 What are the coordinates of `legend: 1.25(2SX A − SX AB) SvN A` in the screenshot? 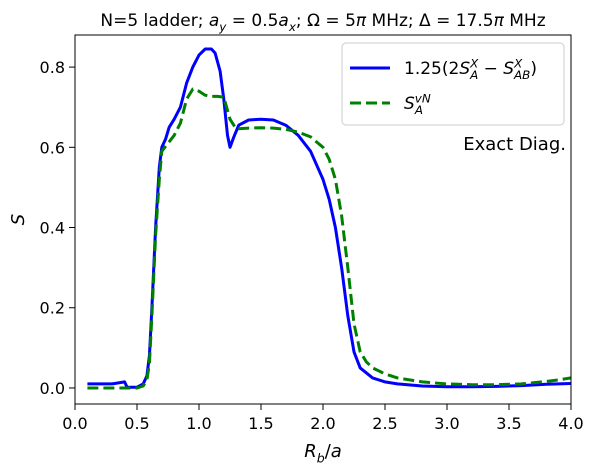 It's located at (453, 84).